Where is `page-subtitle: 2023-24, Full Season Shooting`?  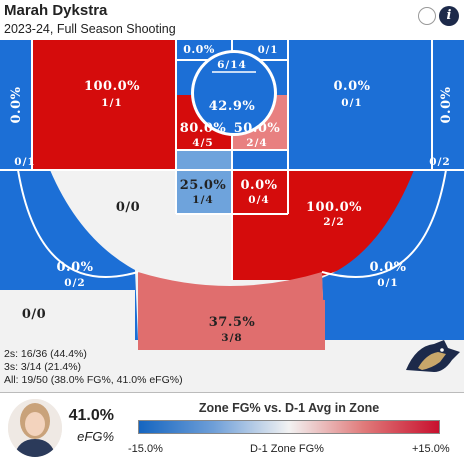 page-subtitle: 2023-24, Full Season Shooting is located at coordinates (90, 29).